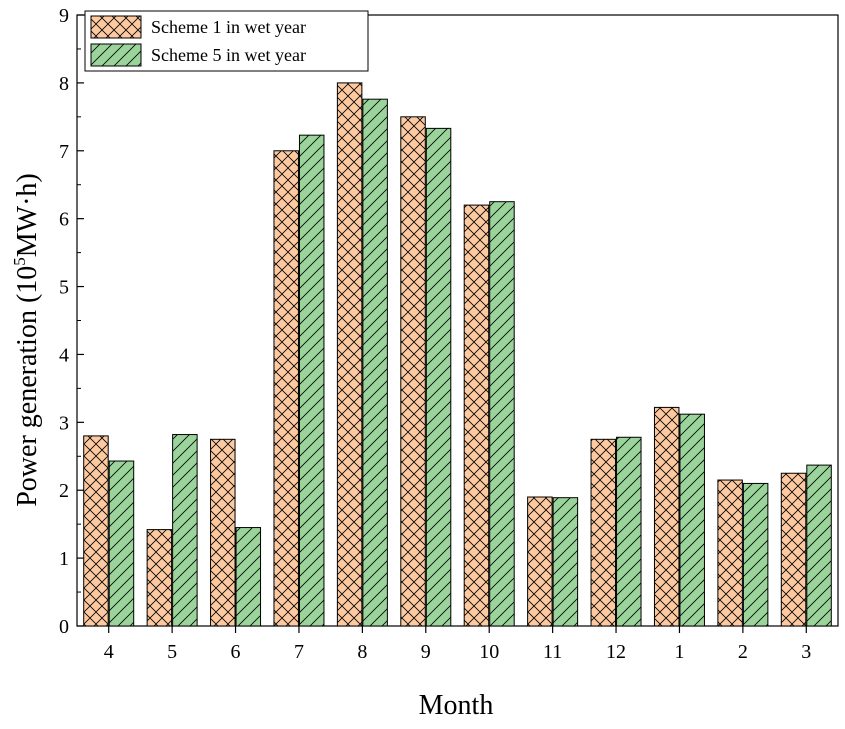 The width and height of the screenshot is (845, 729). I want to click on legend-swatch-series1, so click(116, 27).